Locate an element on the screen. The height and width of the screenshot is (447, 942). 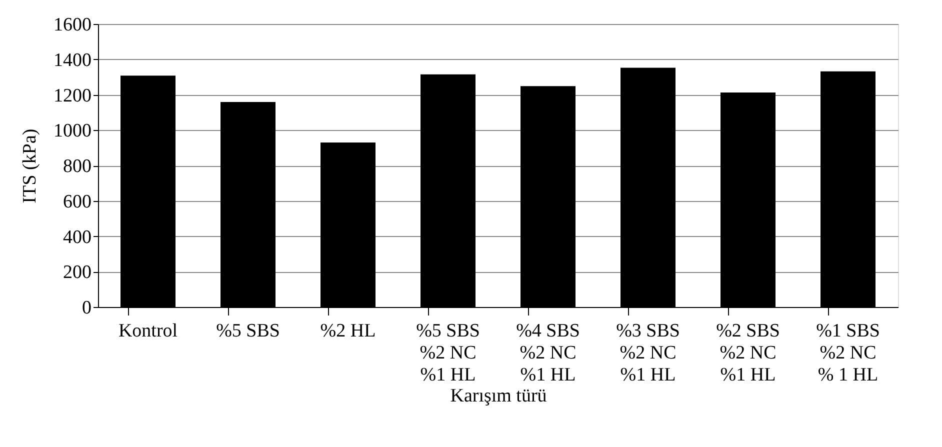
y-tick-label: 1400 is located at coordinates (73, 60).